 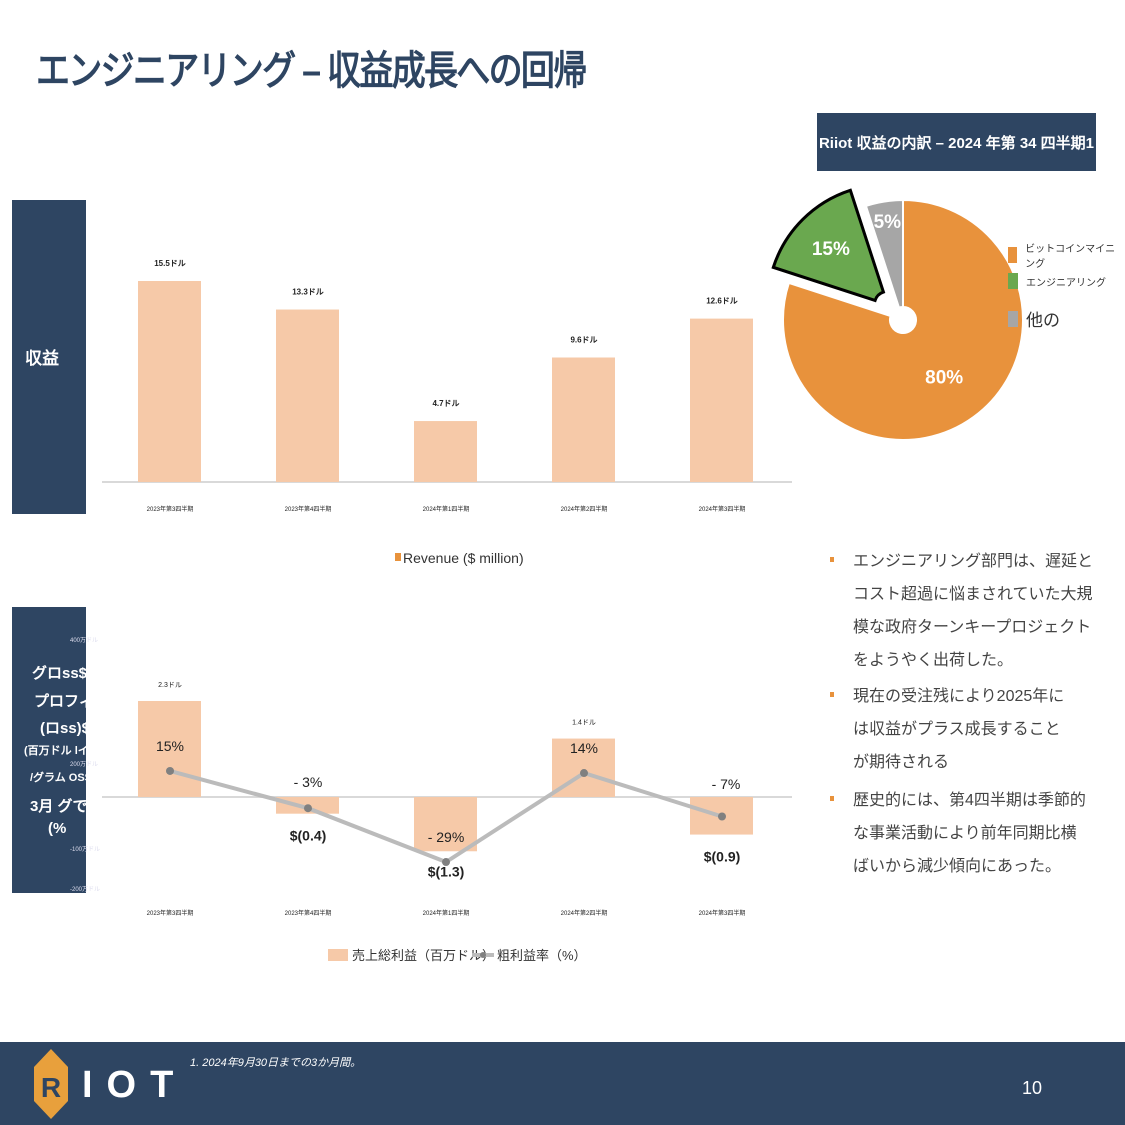 What do you see at coordinates (170, 685) in the screenshot?
I see `bar-data-label: 2.3ドル` at bounding box center [170, 685].